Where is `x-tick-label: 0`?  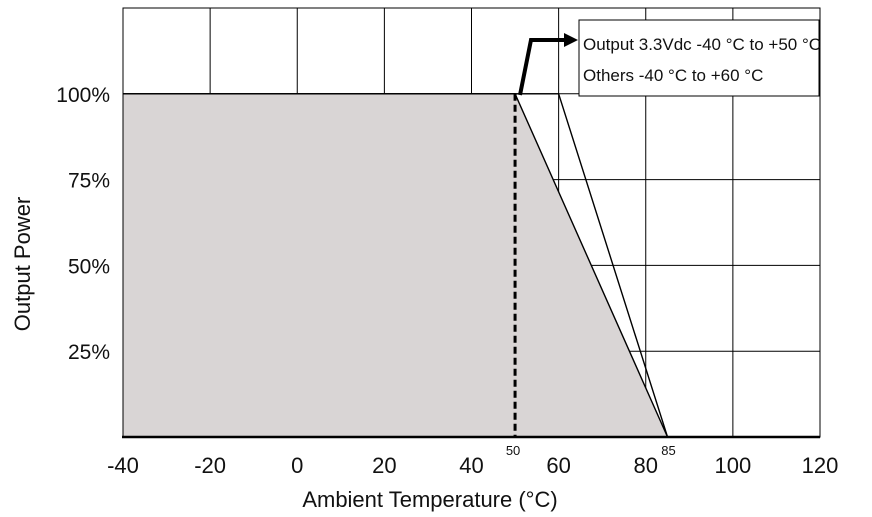
x-tick-label: 0 is located at coordinates (297, 465).